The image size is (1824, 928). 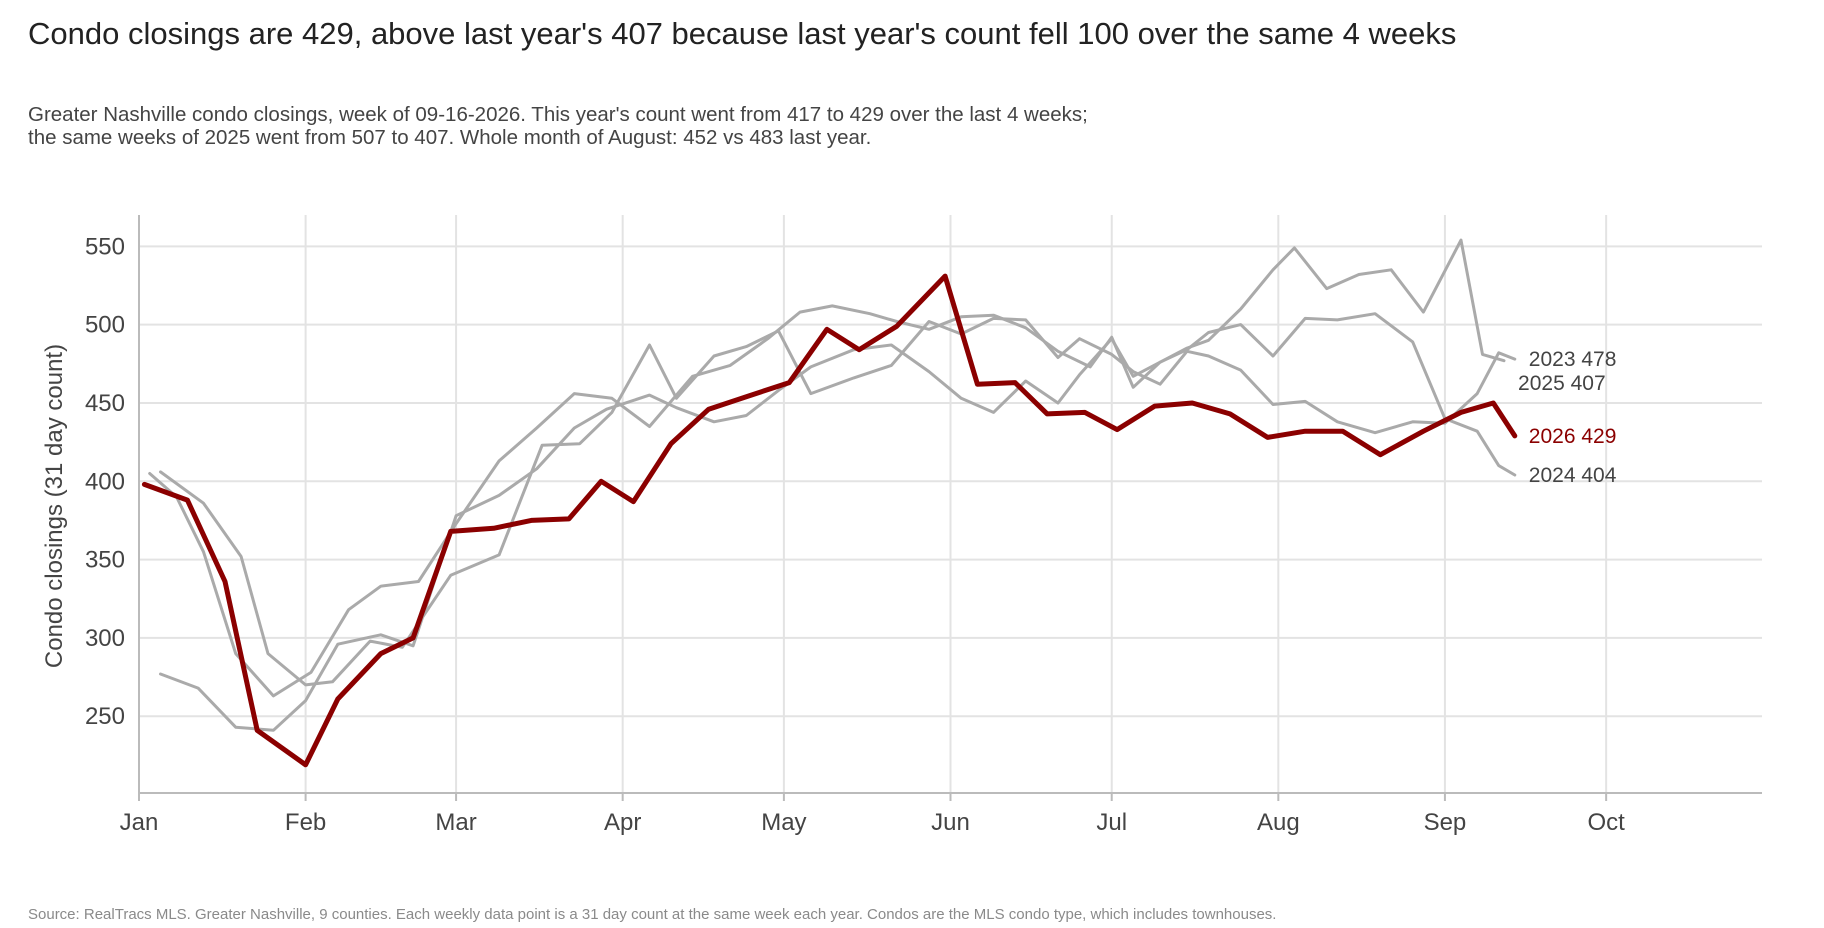 I want to click on x-tick-label: Oct, so click(x=1606, y=822).